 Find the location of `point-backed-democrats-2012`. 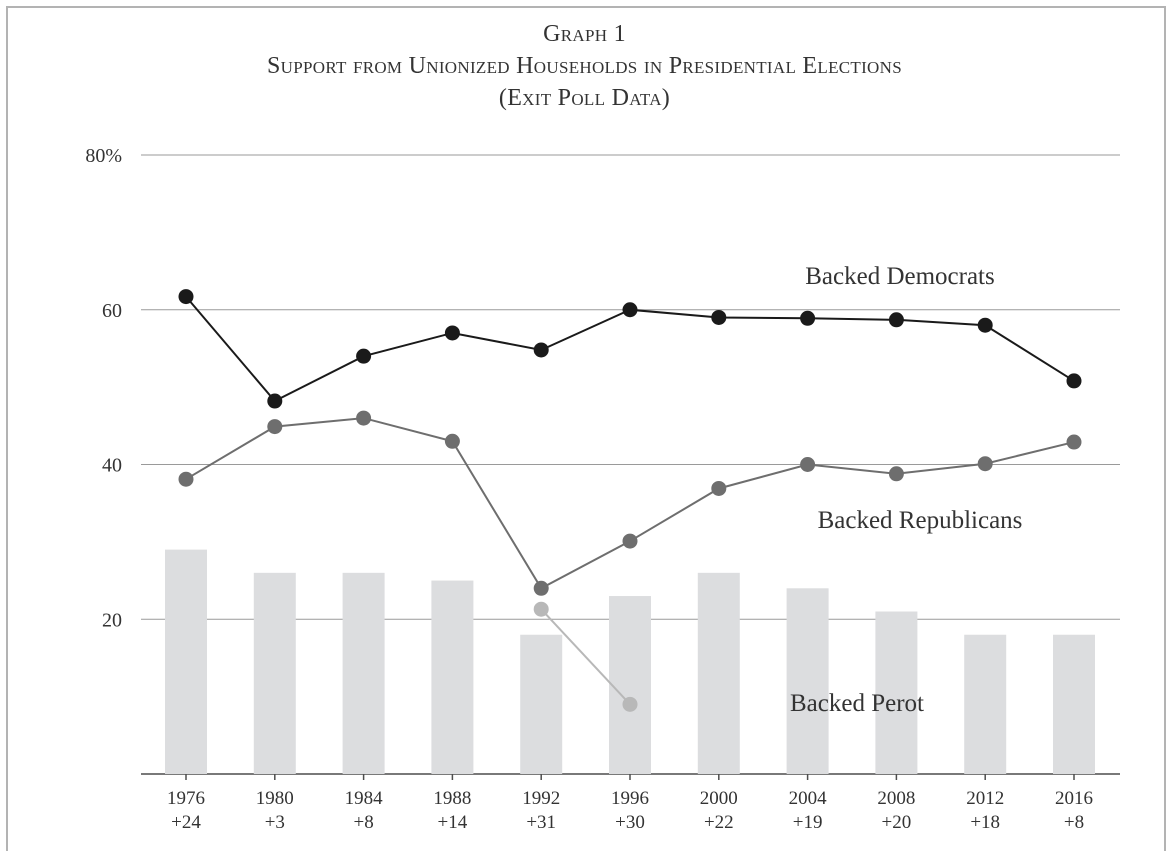

point-backed-democrats-2012 is located at coordinates (985, 325).